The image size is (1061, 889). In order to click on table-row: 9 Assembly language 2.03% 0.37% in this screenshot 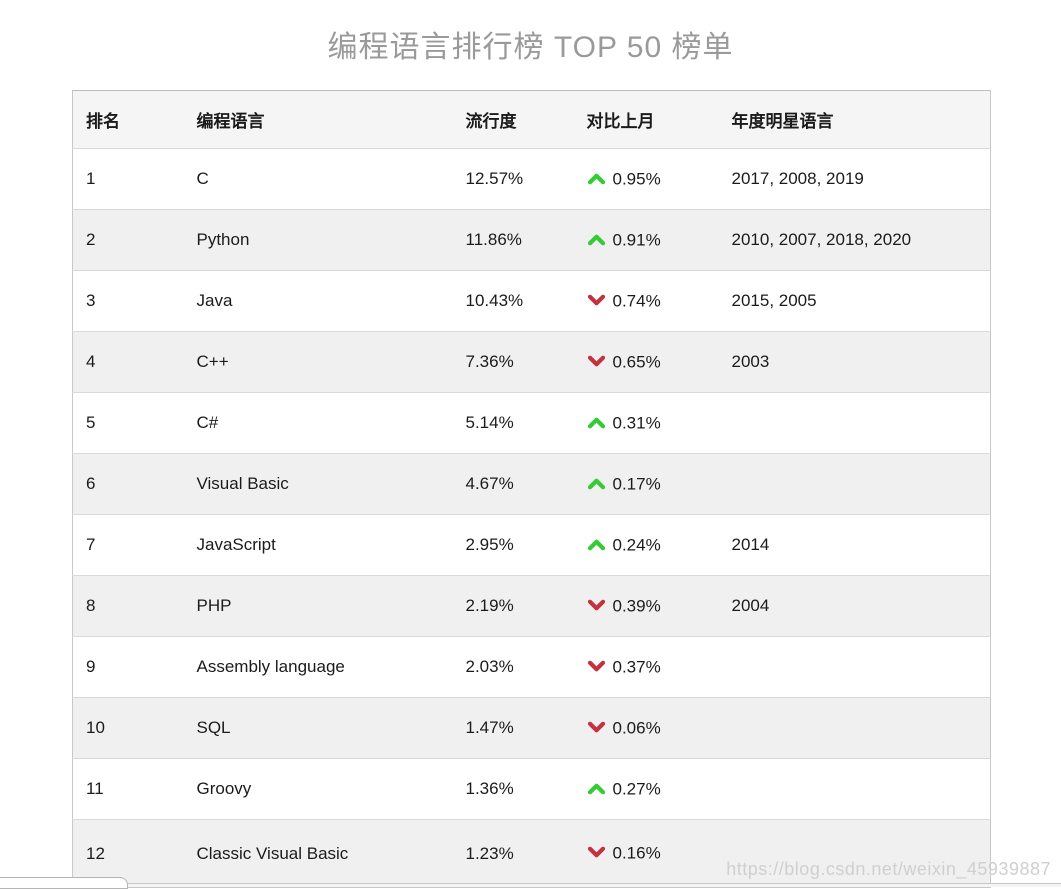, I will do `click(531, 667)`.